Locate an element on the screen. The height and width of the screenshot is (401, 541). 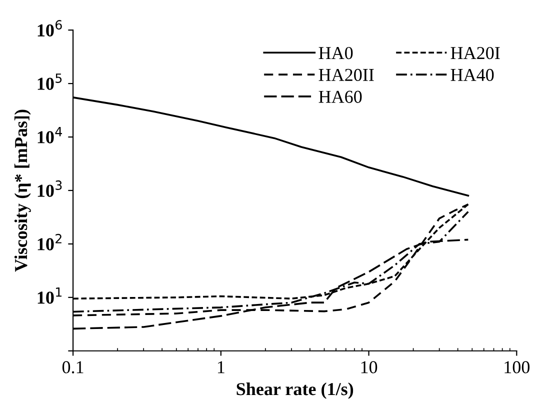
x-tick-label: 1 is located at coordinates (221, 367).